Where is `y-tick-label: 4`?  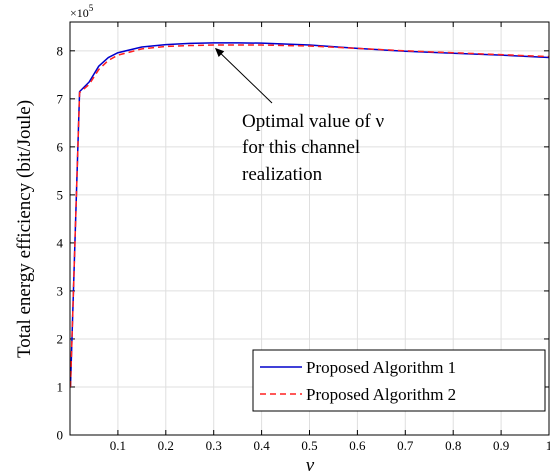
y-tick-label: 4 is located at coordinates (60, 242).